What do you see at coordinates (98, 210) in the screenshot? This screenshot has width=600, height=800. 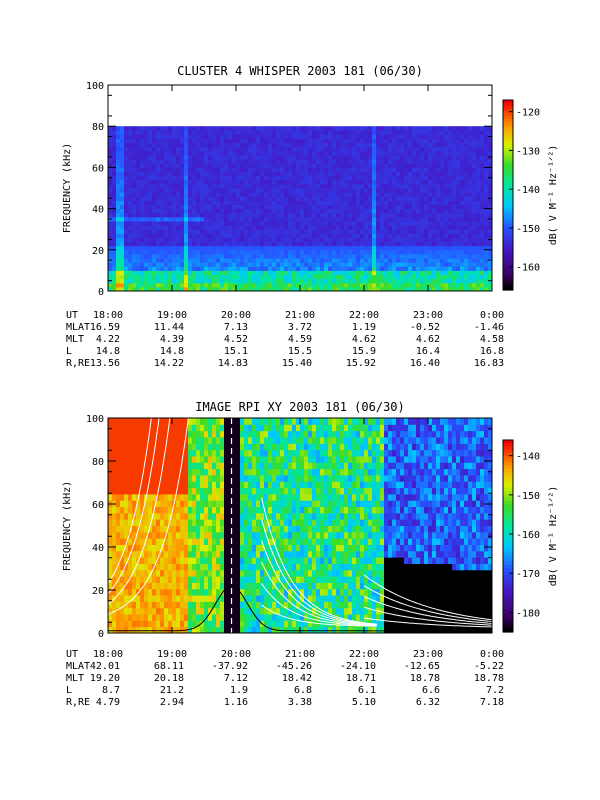 I see `y-axis-1-tick-label: 40` at bounding box center [98, 210].